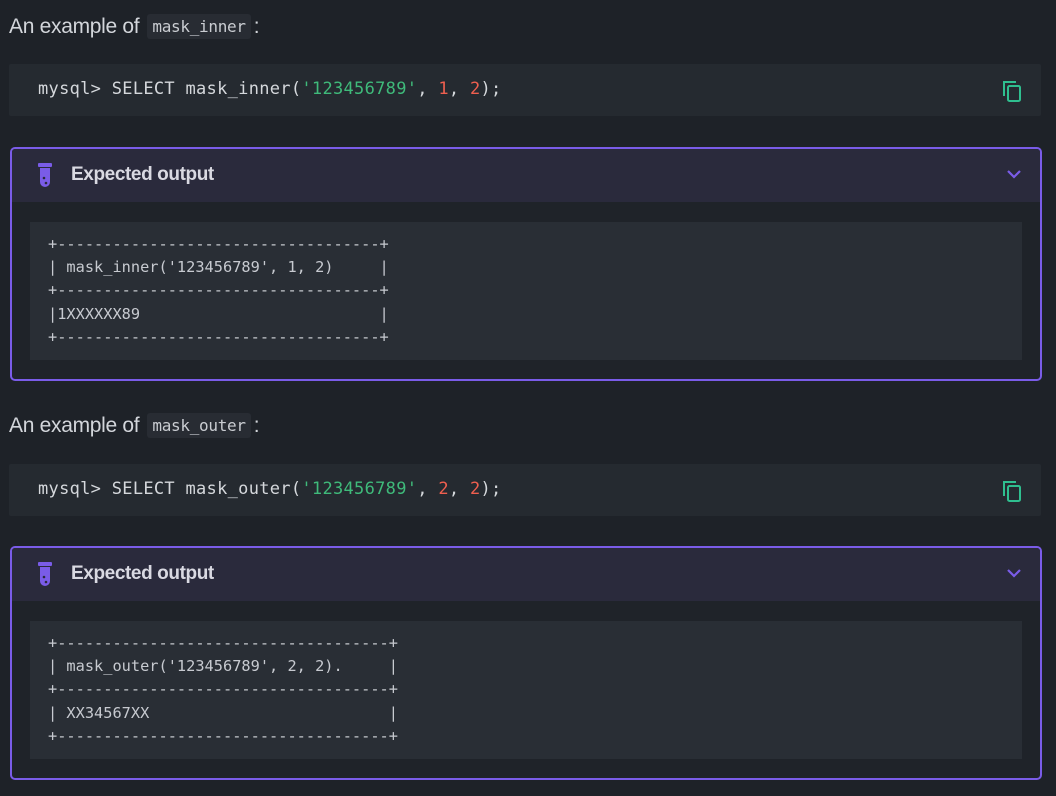  I want to click on example-heading: An example of mask_inner :, so click(134, 26).